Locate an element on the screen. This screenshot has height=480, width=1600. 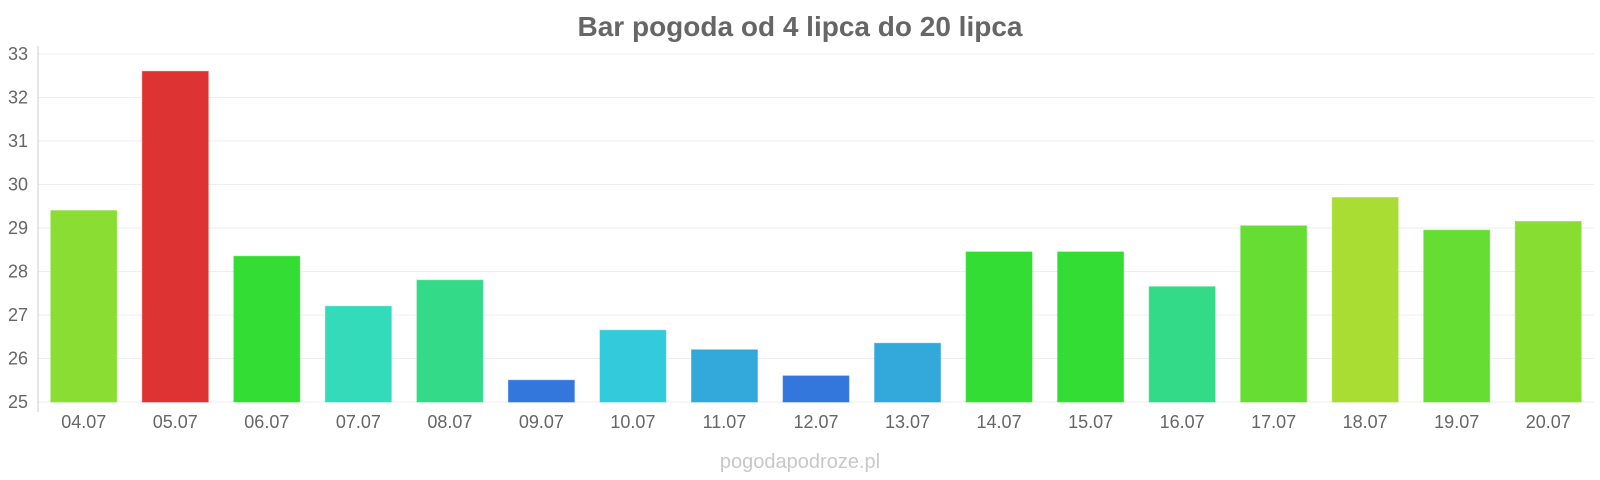
y-tick-label: 30 is located at coordinates (18, 185).